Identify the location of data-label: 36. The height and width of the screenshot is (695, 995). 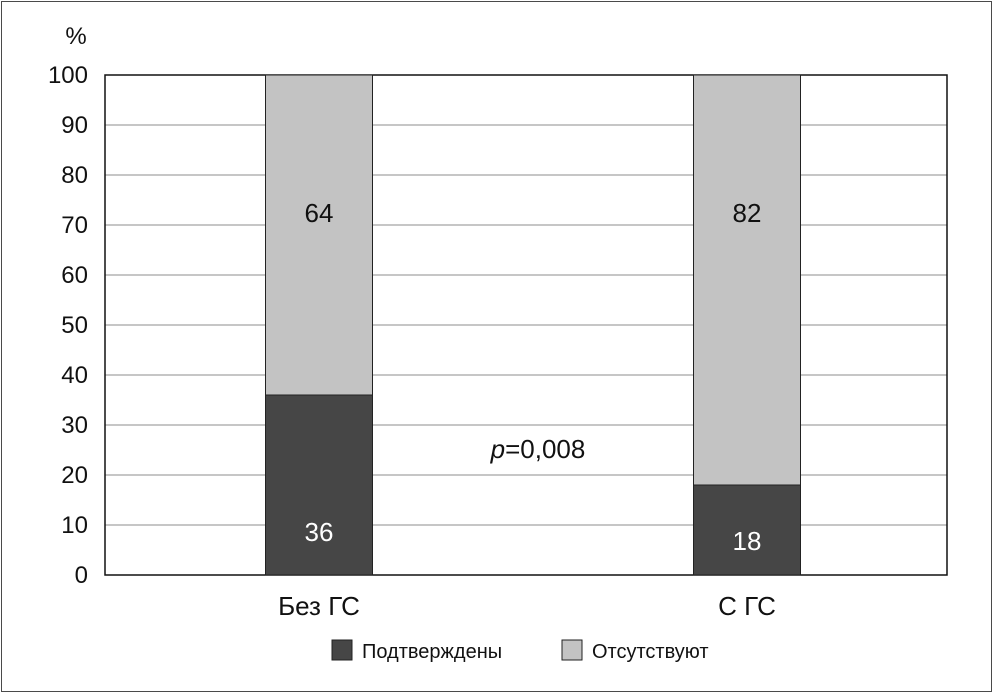
(319, 532).